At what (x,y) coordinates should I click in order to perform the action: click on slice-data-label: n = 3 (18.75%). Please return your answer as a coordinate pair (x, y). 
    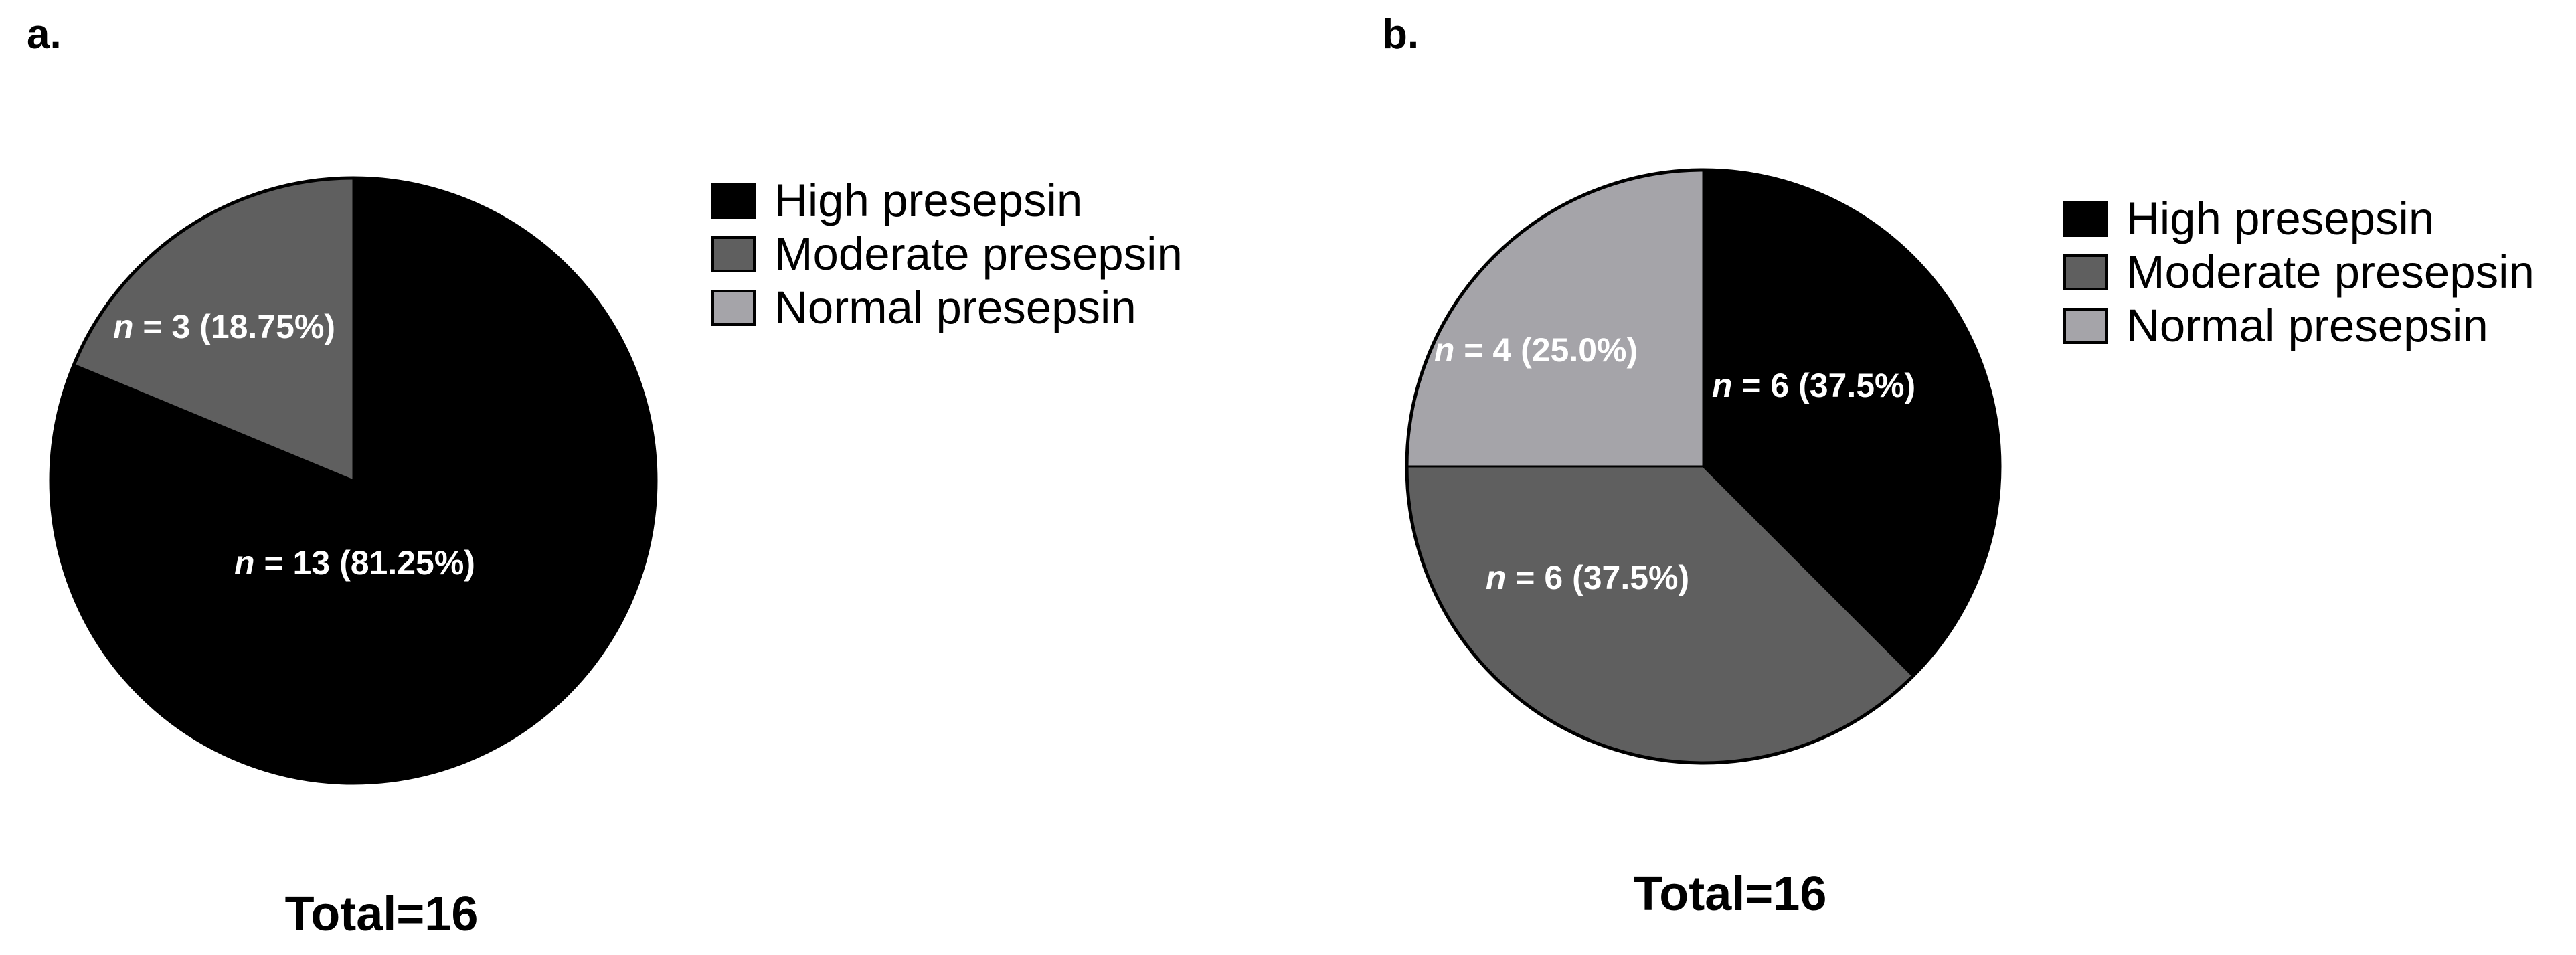
    Looking at the image, I should click on (224, 326).